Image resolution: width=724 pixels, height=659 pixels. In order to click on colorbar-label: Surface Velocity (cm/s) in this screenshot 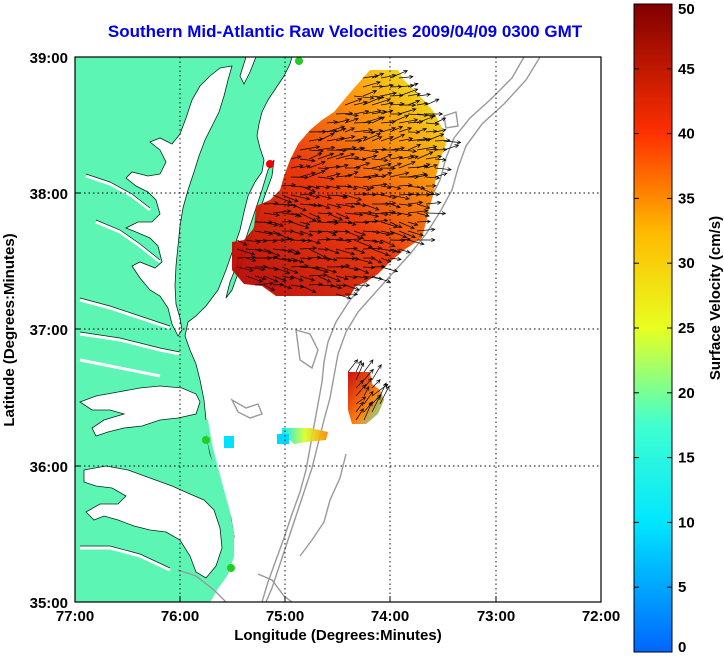, I will do `click(715, 298)`.